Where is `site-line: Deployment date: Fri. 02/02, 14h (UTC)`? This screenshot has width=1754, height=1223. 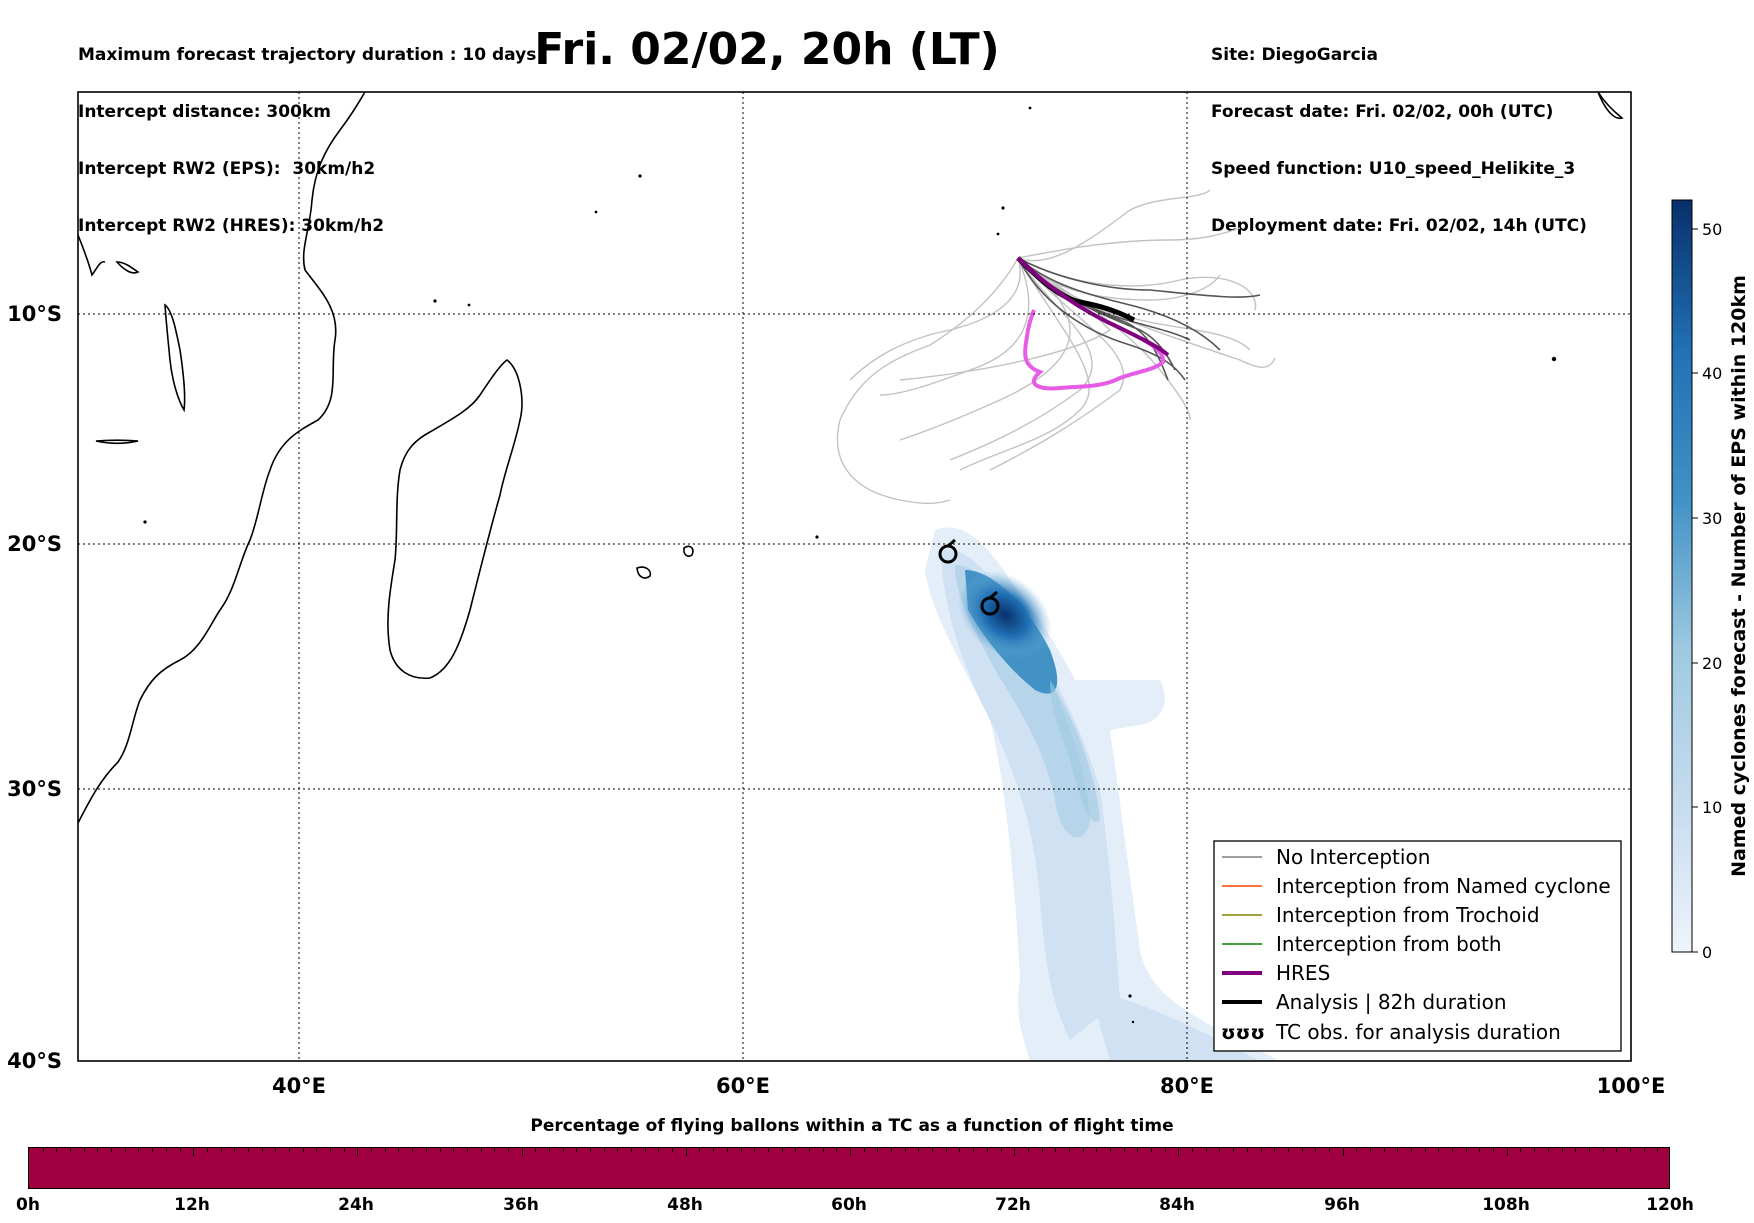 site-line: Deployment date: Fri. 02/02, 14h (UTC) is located at coordinates (1399, 226).